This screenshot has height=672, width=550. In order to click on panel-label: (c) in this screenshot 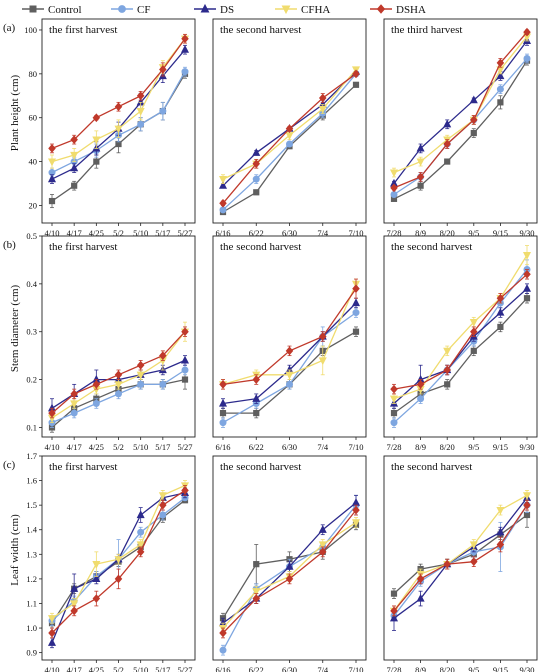, I will do `click(9, 465)`.